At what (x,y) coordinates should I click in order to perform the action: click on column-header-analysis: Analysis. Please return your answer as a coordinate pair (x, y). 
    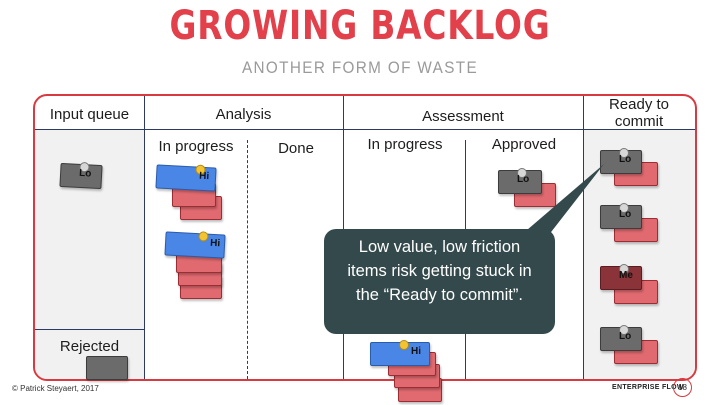
    Looking at the image, I should click on (243, 114).